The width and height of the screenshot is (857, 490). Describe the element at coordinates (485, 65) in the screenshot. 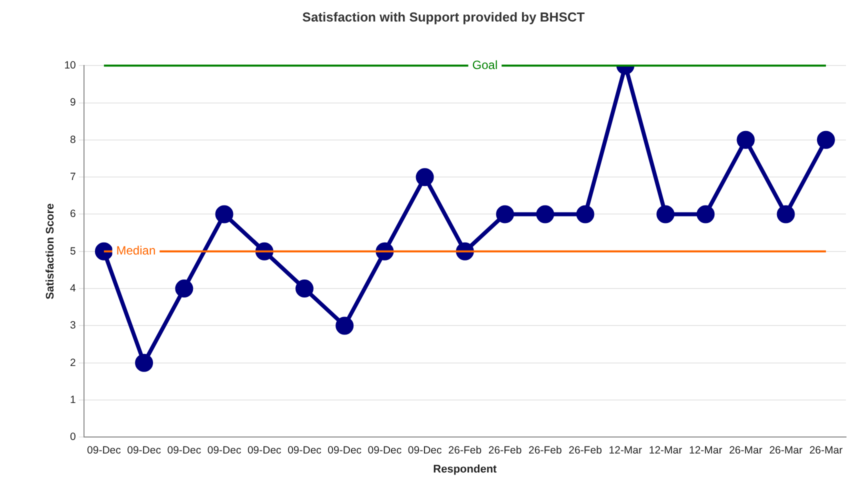

I see `ref-line-label: Goal` at that location.